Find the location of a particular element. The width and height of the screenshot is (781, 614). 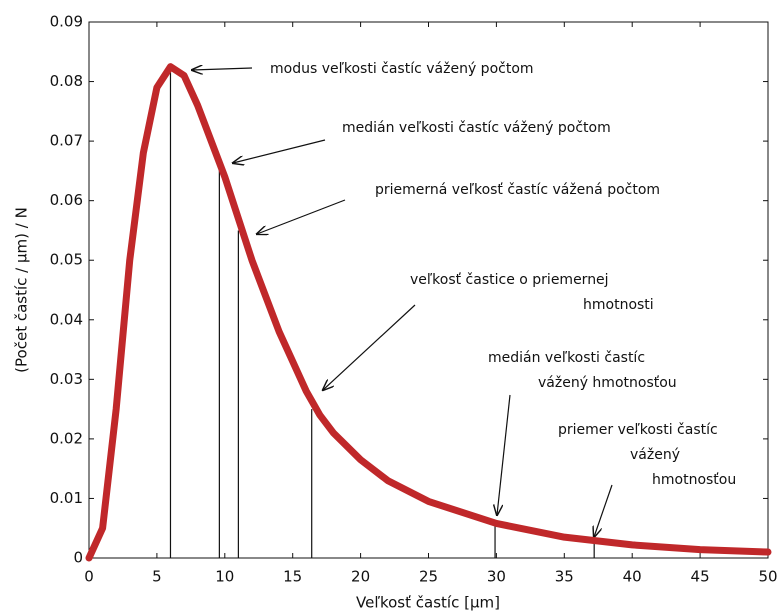

annotation: medián veľkosti častíc is located at coordinates (566, 358).